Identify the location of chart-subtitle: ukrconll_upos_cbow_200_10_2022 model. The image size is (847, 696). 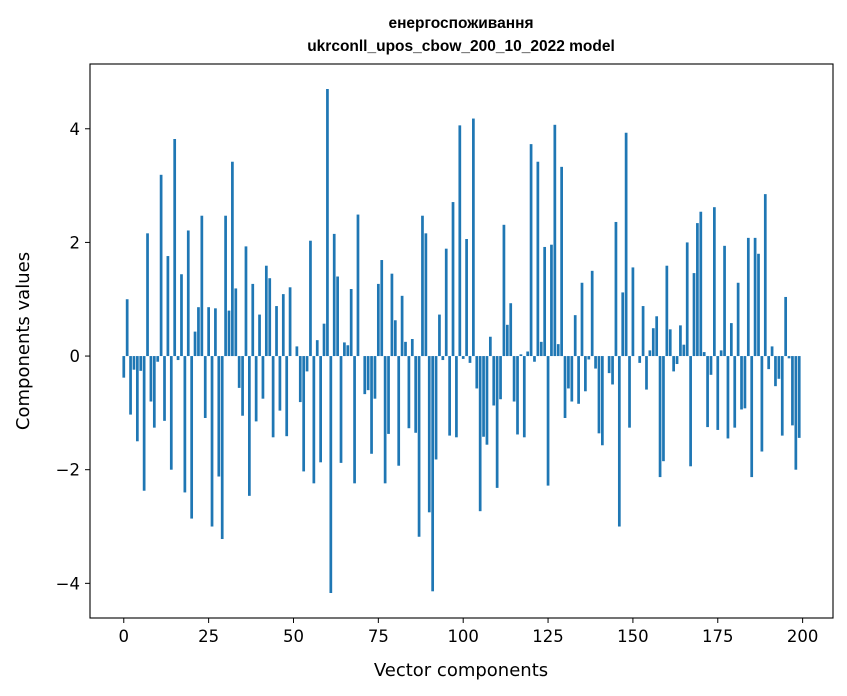
(461, 46).